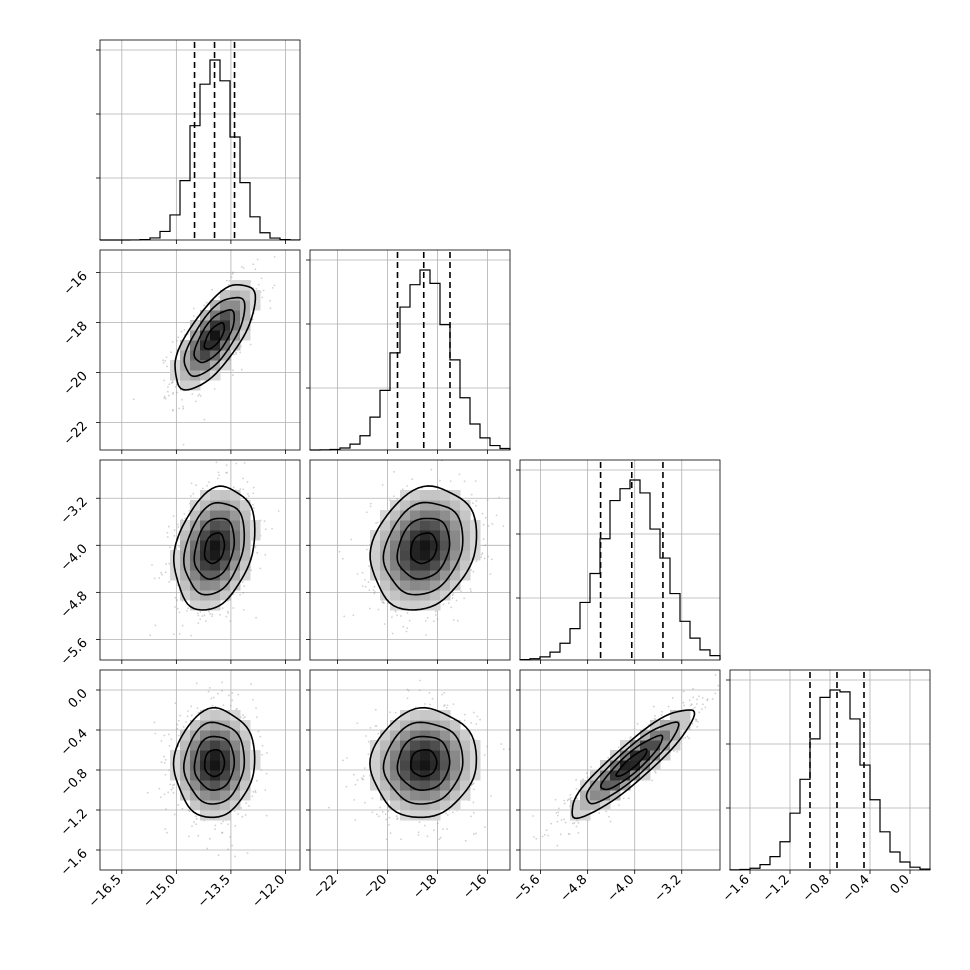 The height and width of the screenshot is (970, 970). What do you see at coordinates (74, 742) in the screenshot?
I see `y-tick-label-4-4: −0.4` at bounding box center [74, 742].